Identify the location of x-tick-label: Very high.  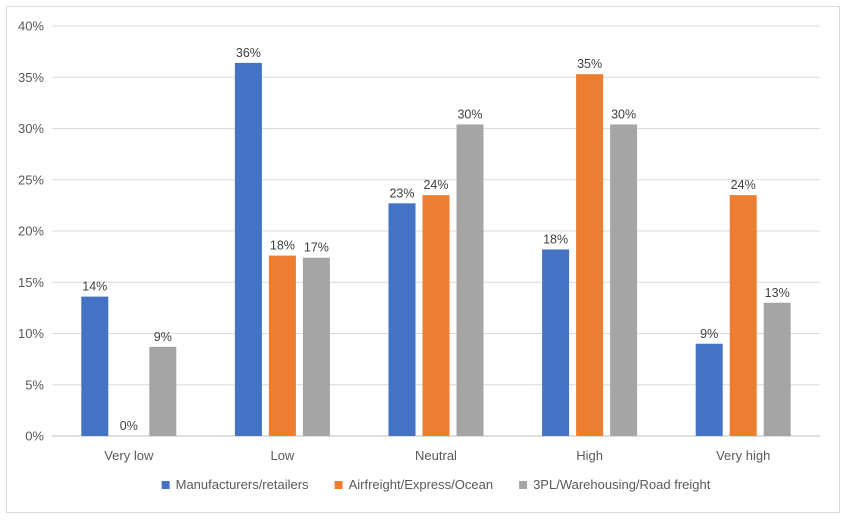
(743, 455).